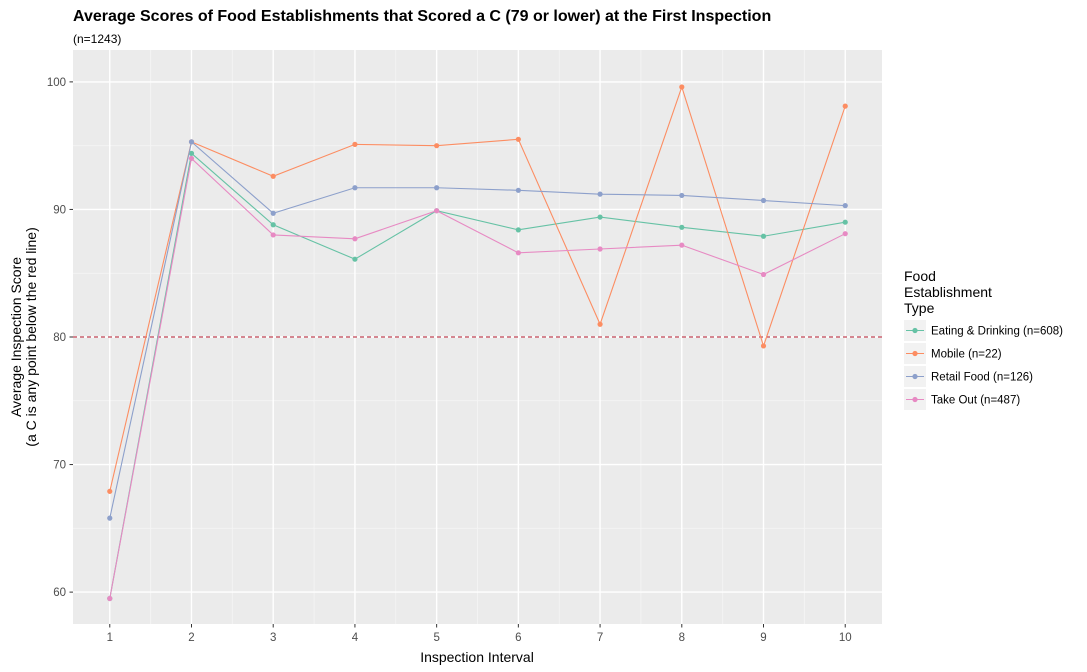 This screenshot has width=1087, height=672. Describe the element at coordinates (948, 292) in the screenshot. I see `legend-title-line-2: Establishment` at that location.